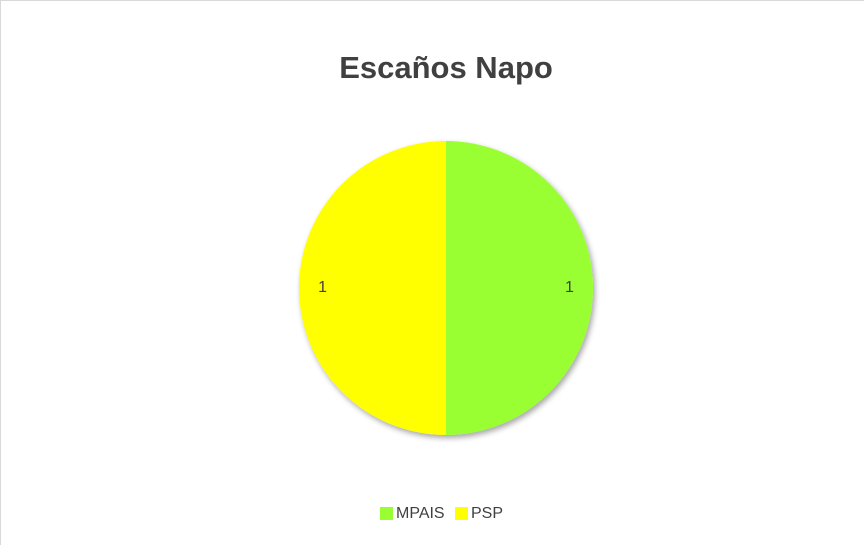  I want to click on chart-title: Escaños Napo, so click(446, 67).